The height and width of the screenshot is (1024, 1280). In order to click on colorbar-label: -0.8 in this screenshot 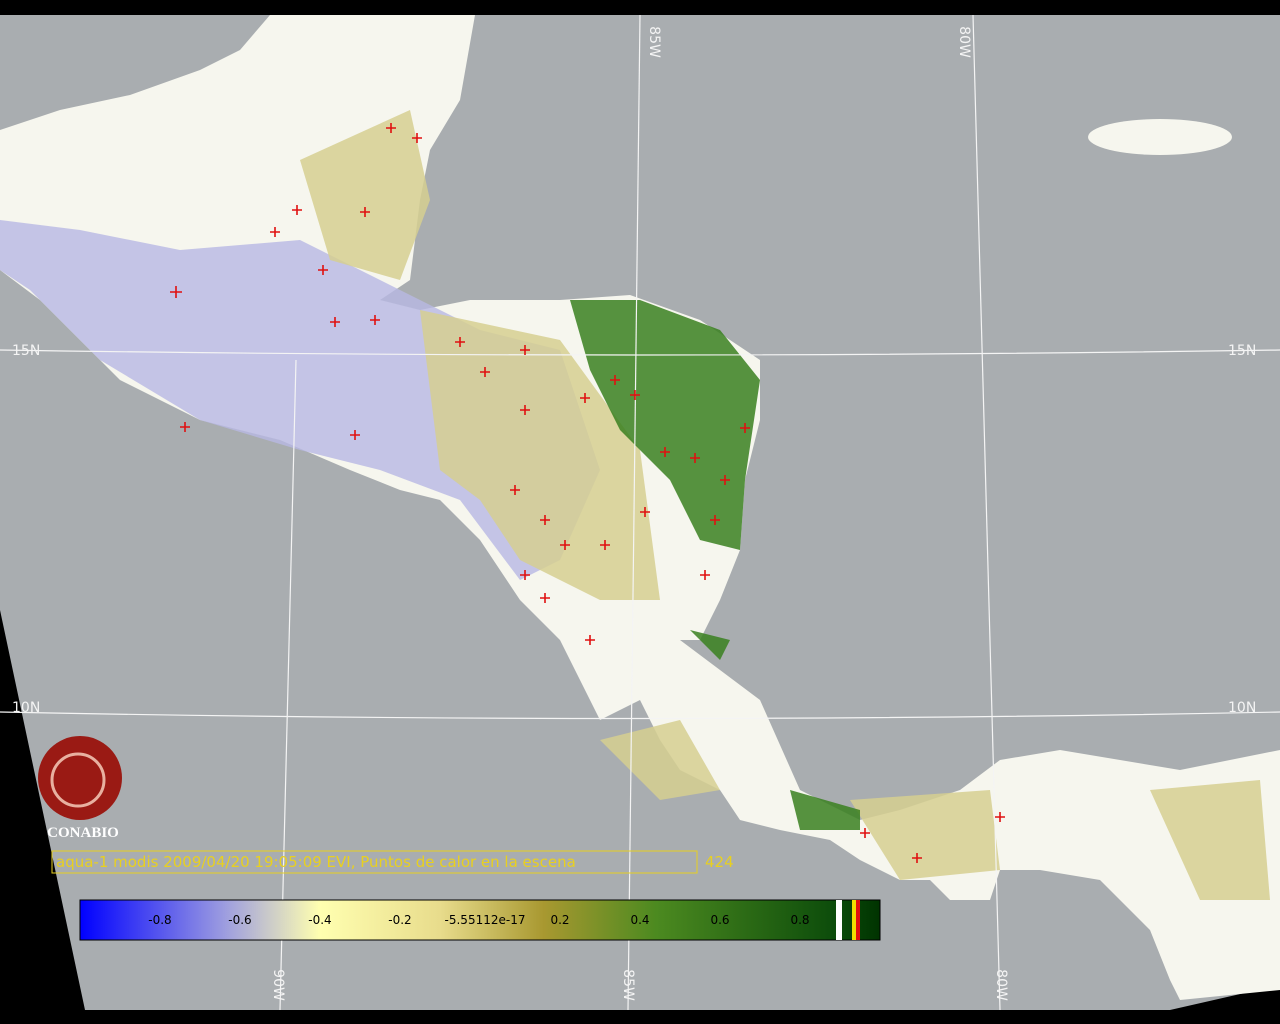, I will do `click(159, 920)`.